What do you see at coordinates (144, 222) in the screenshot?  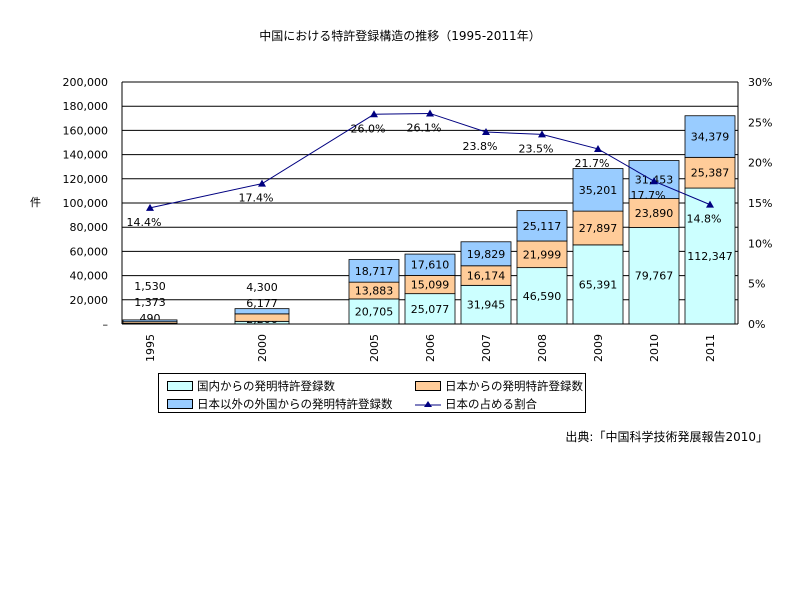 I see `share-label: 14.4%` at bounding box center [144, 222].